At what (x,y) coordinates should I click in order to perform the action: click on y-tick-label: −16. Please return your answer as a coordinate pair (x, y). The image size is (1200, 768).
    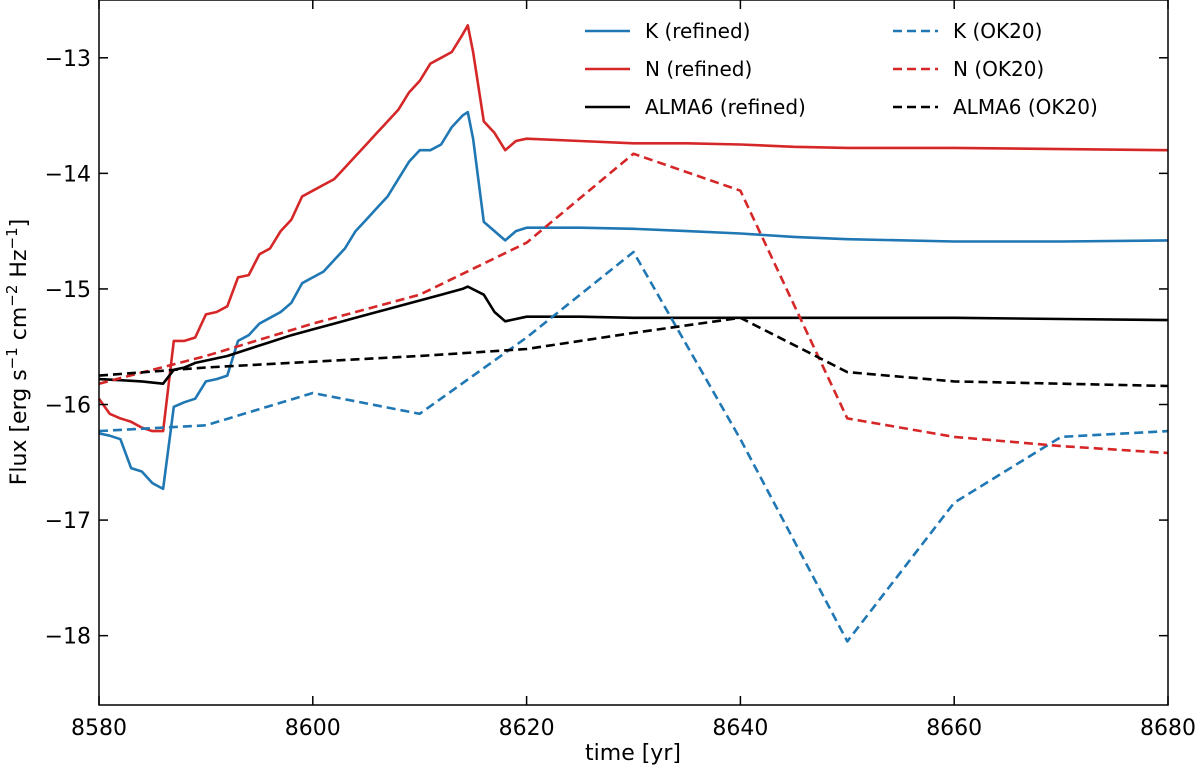
    Looking at the image, I should click on (68, 406).